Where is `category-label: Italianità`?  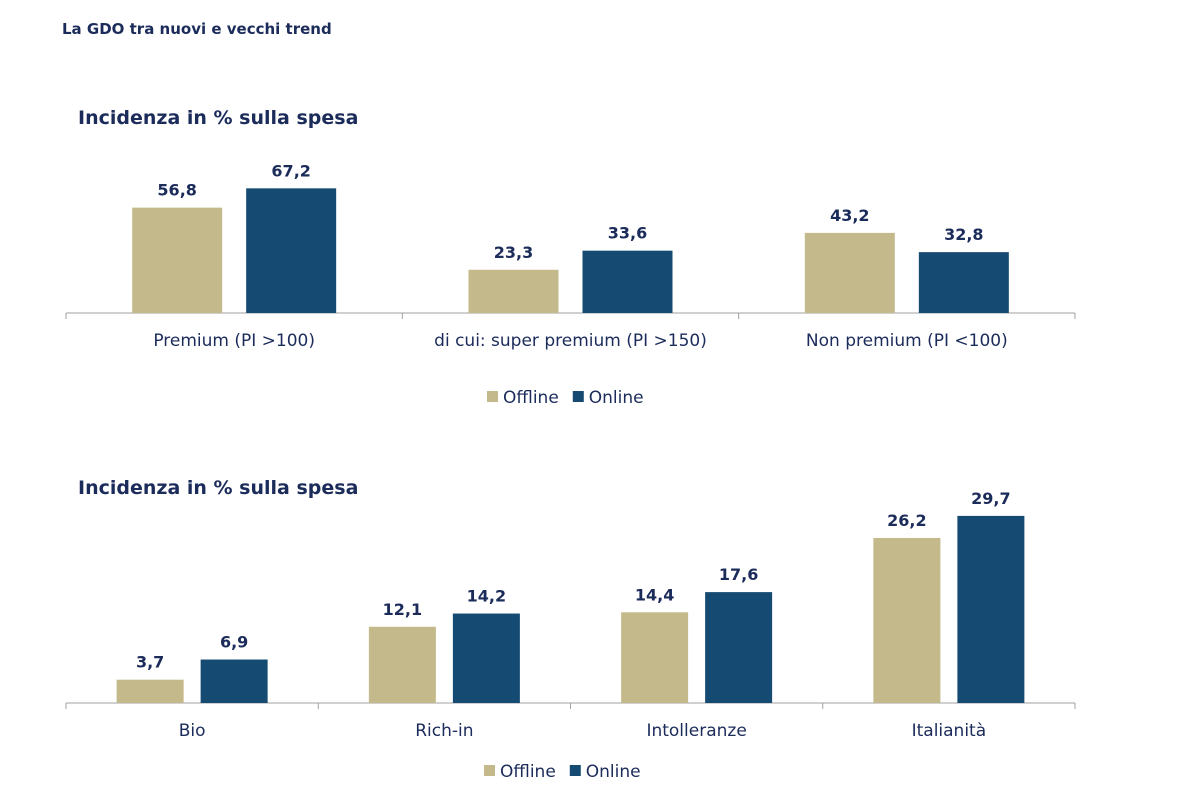 category-label: Italianità is located at coordinates (949, 731).